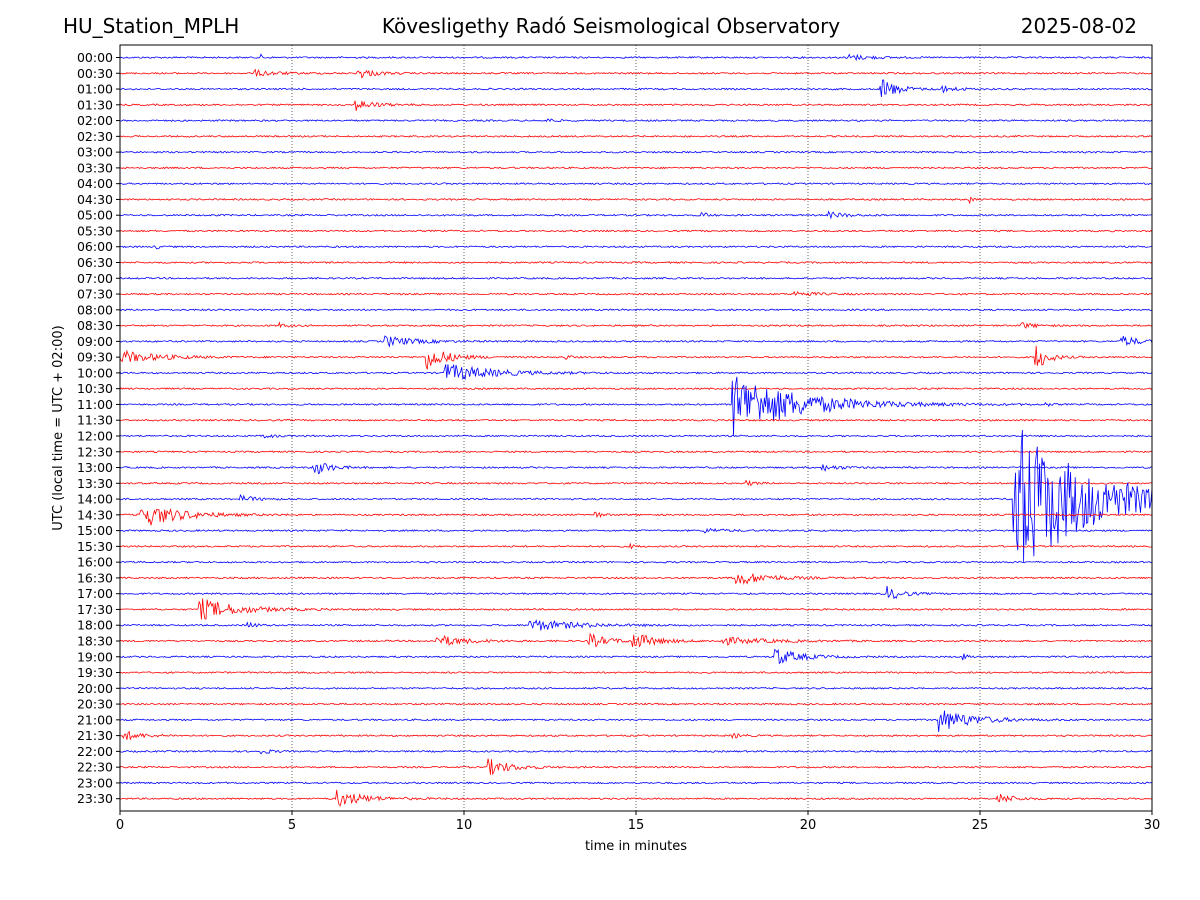  What do you see at coordinates (95, 514) in the screenshot?
I see `y-tick-label-14:30: 14:30` at bounding box center [95, 514].